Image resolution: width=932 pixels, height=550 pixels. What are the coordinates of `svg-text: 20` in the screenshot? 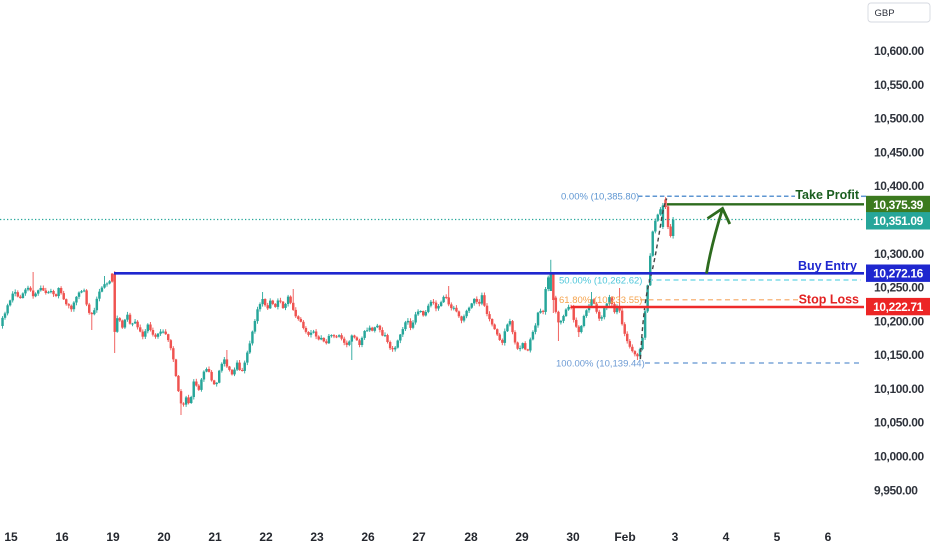 It's located at (164, 537).